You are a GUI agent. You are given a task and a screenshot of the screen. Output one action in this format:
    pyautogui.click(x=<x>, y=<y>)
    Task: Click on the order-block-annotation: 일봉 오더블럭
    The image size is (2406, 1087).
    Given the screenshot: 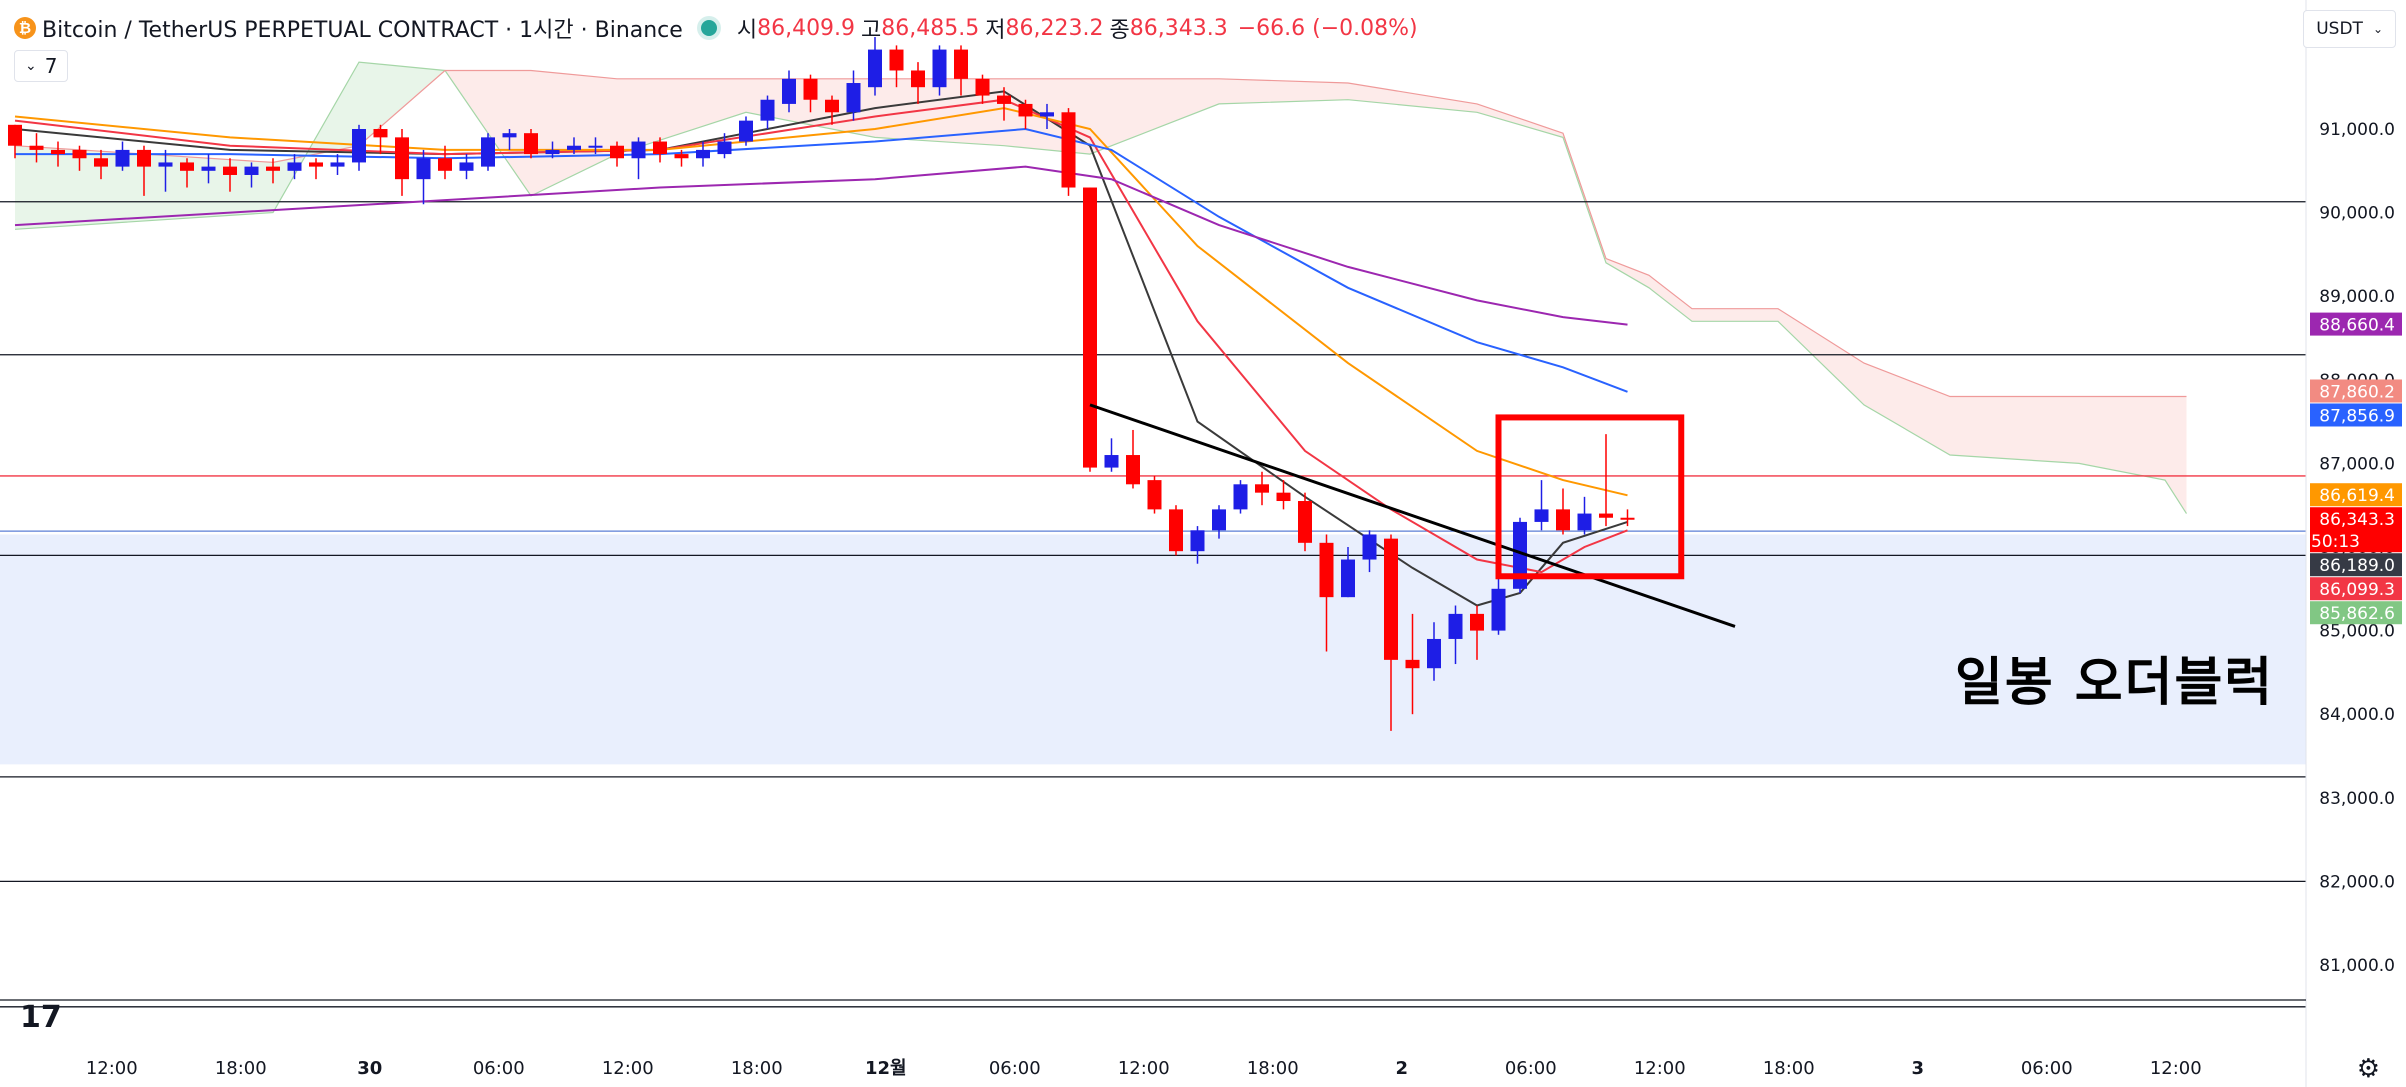 What is the action you would take?
    pyautogui.click(x=2115, y=683)
    